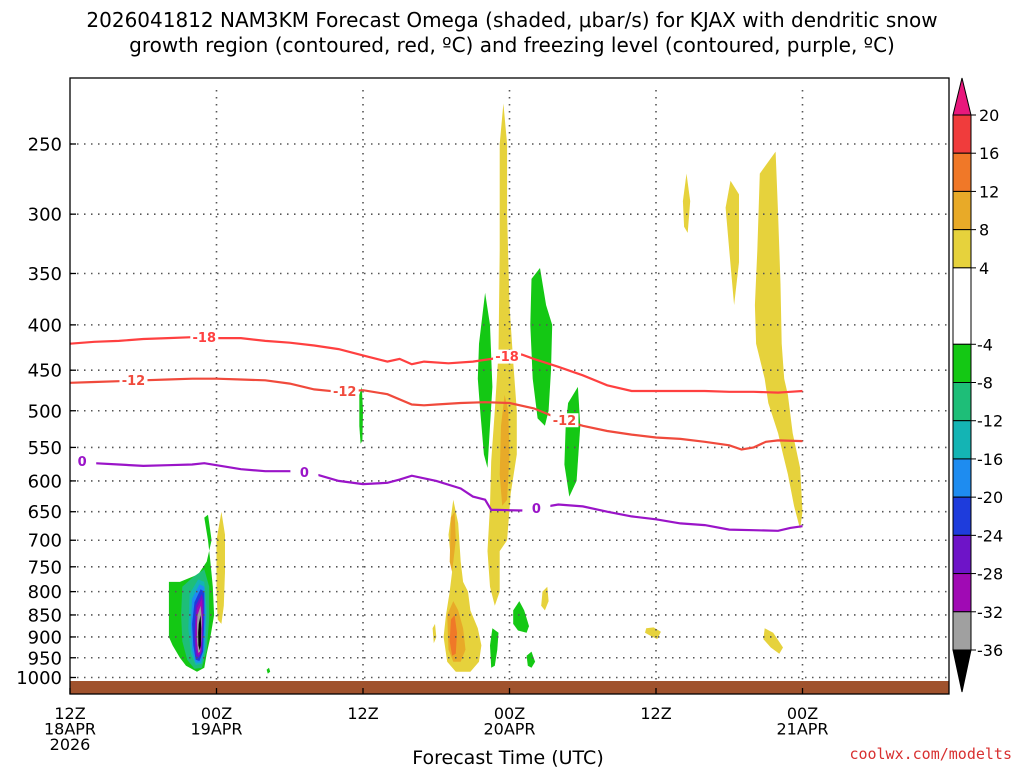 This screenshot has height=768, width=1024. I want to click on y-tick-label-1000: 1000, so click(39, 678).